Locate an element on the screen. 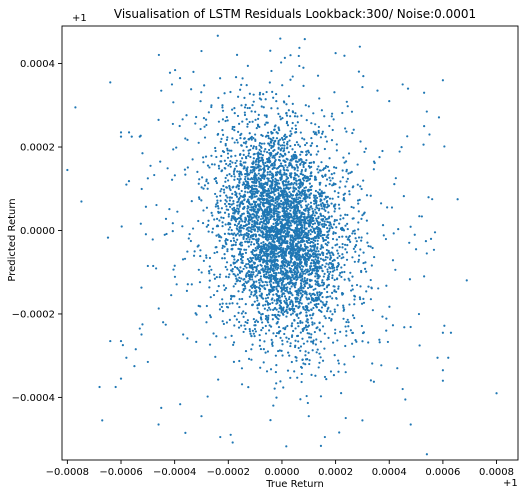 The height and width of the screenshot is (496, 525). x-tick-label: 0.0008 is located at coordinates (496, 472).